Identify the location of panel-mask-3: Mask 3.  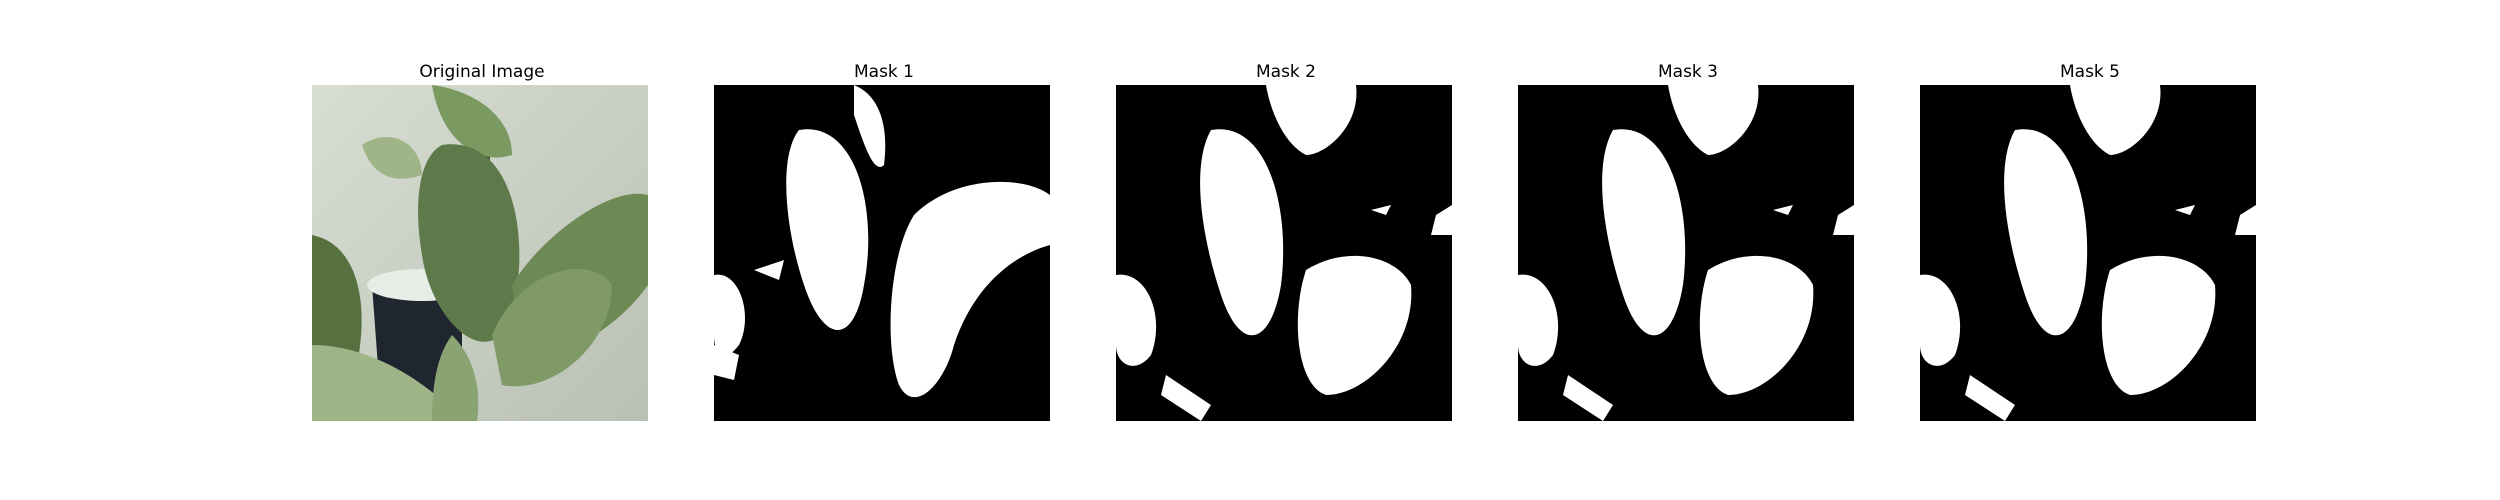
(1688, 240).